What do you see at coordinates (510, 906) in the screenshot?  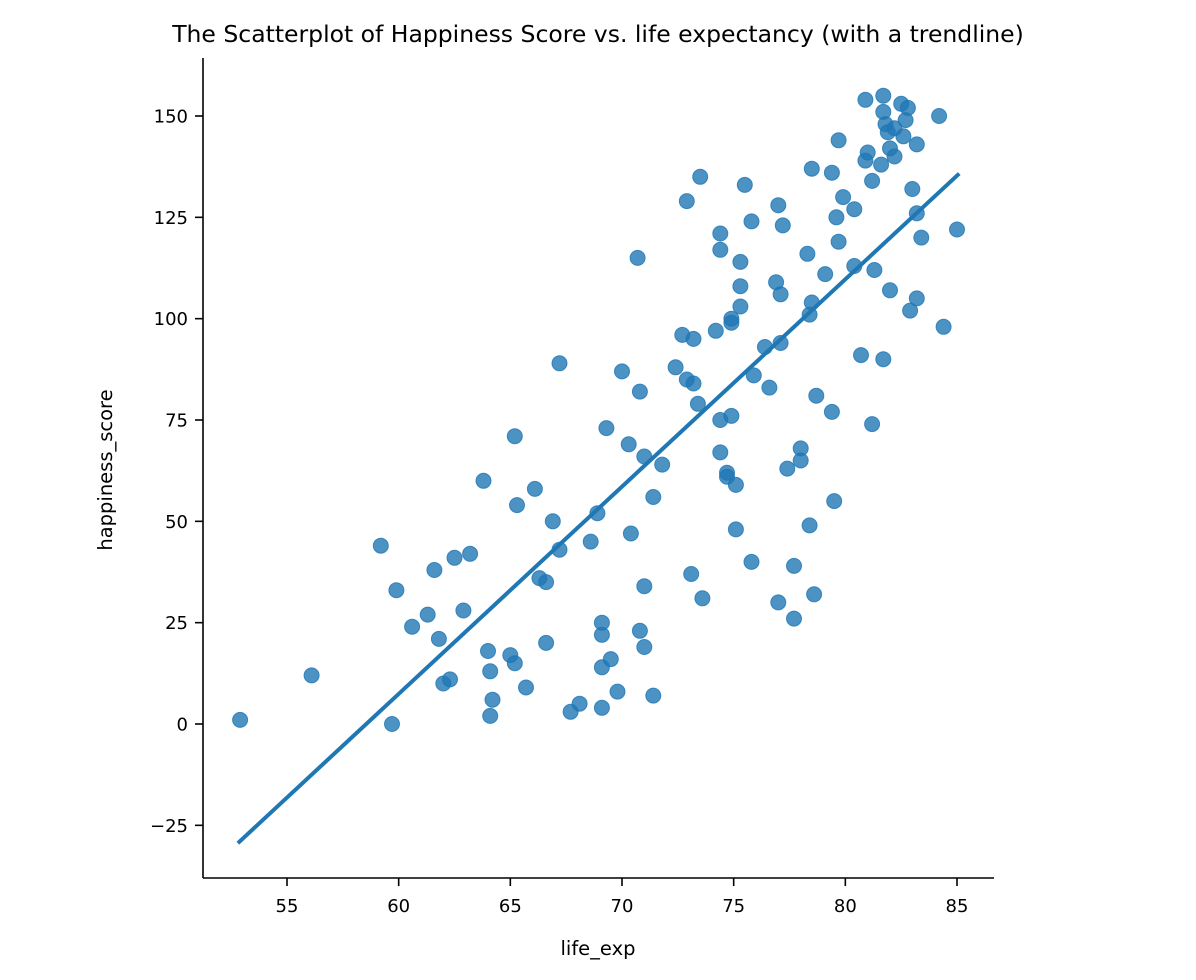 I see `x-tick-label: 65` at bounding box center [510, 906].